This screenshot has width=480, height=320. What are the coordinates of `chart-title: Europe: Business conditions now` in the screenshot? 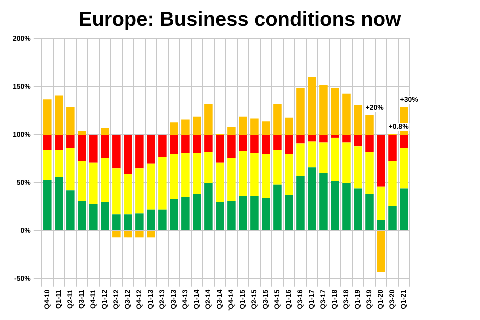 It's located at (240, 20).